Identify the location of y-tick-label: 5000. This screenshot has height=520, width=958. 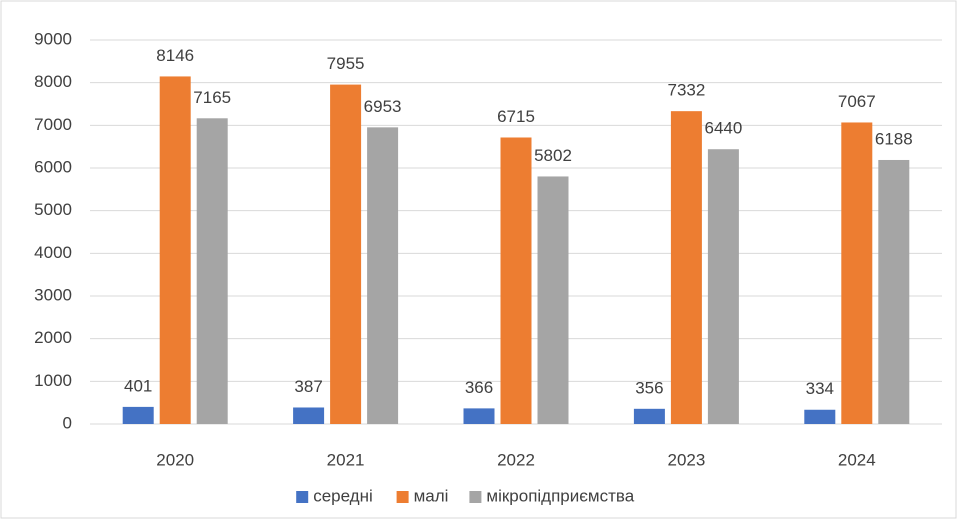
(53, 209).